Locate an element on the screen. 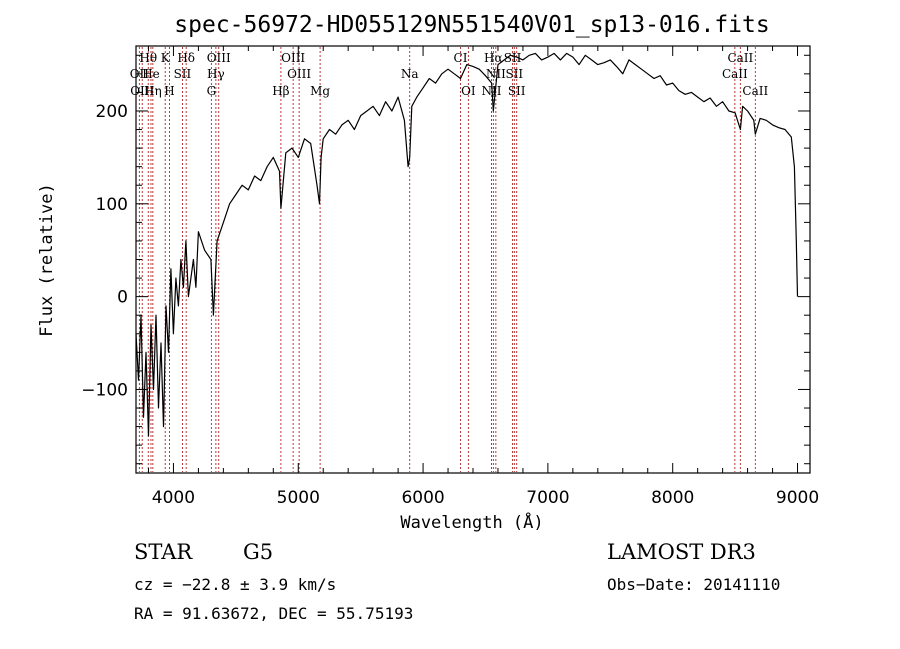 This screenshot has width=900, height=649. coordinates: RA = 91.63672, DEC = 55.75193 is located at coordinates (274, 613).